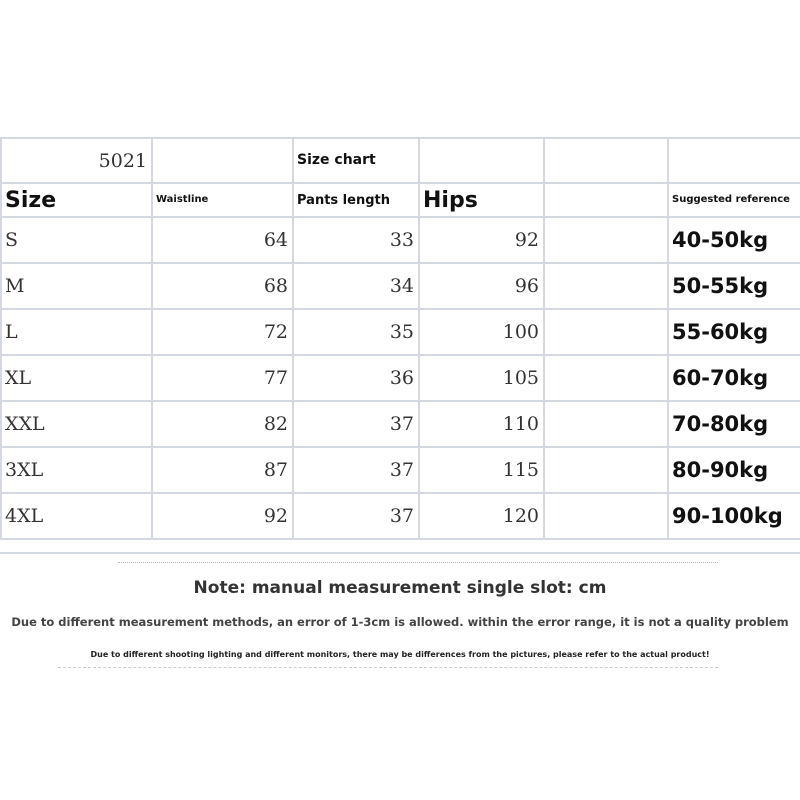  I want to click on table-row: 4XL 92 37 120 90-100kg, so click(400, 516).